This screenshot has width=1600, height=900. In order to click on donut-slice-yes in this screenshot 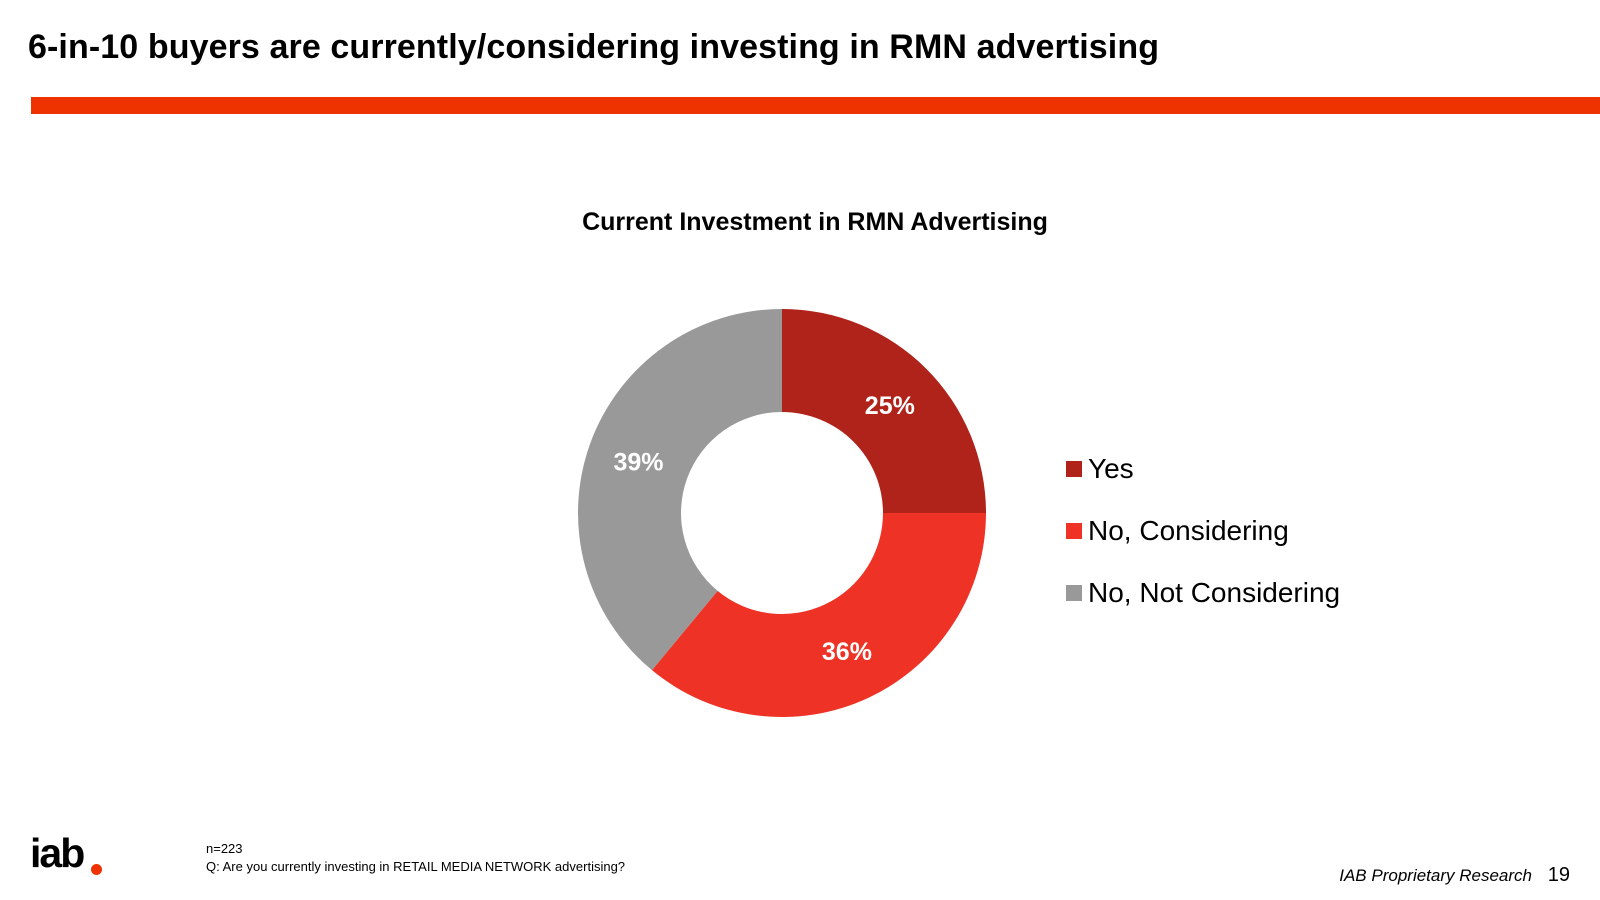, I will do `click(884, 411)`.